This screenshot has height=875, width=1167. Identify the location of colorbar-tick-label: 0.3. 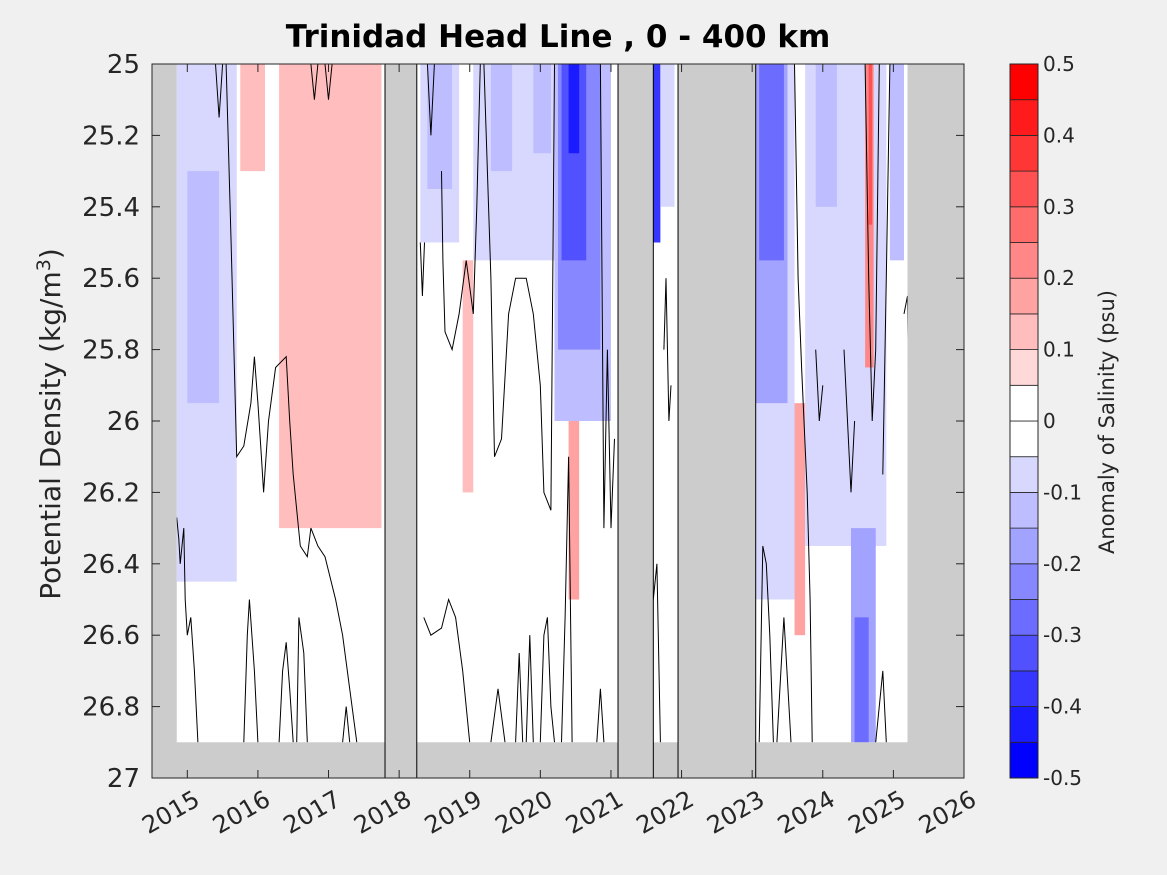
(1059, 207).